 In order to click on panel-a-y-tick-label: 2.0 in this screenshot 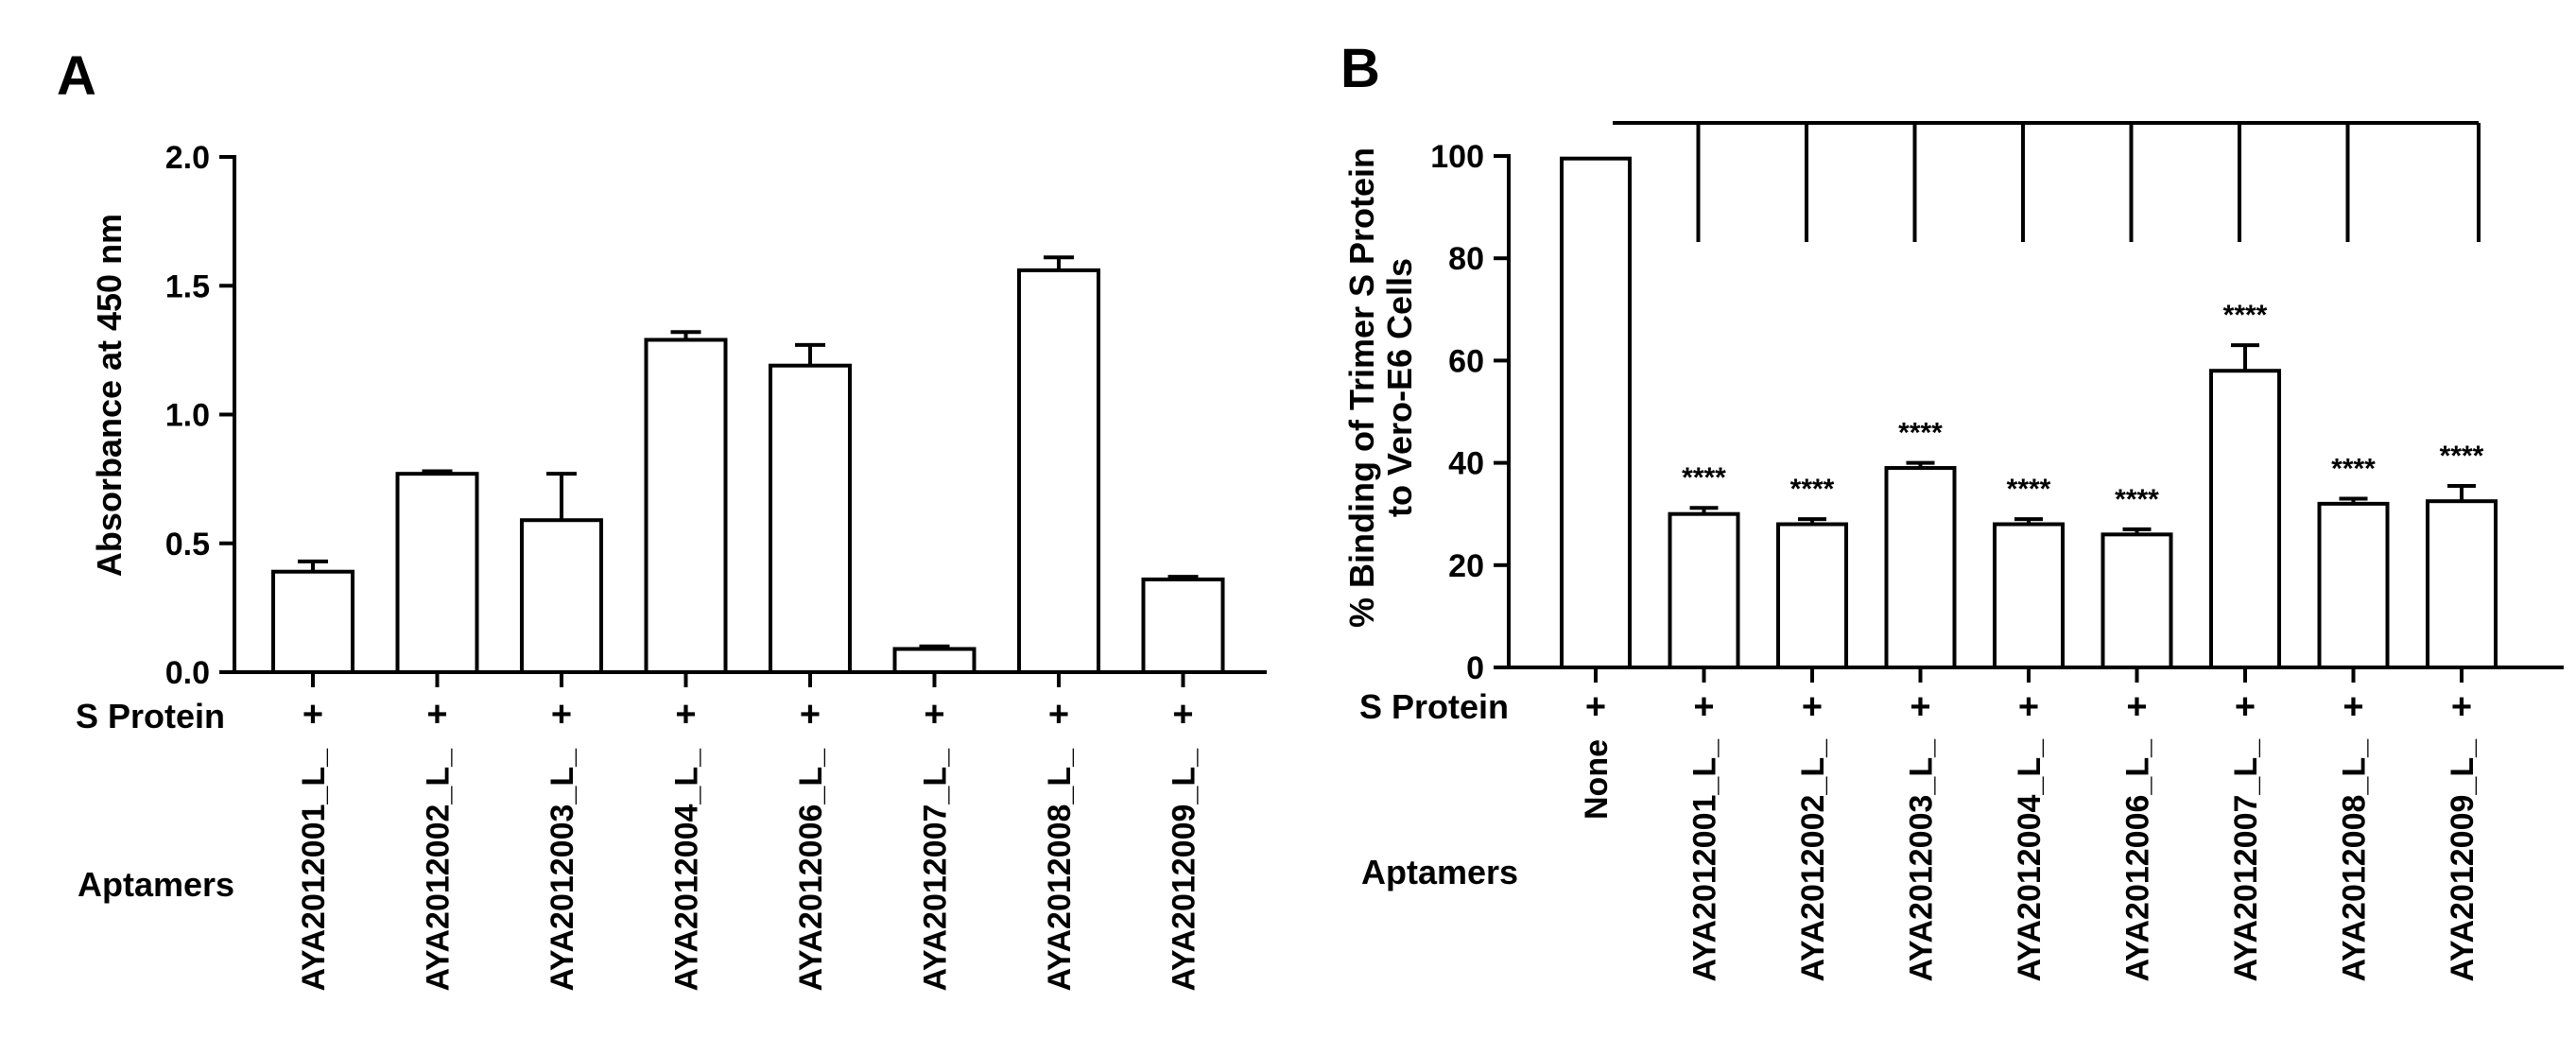, I will do `click(187, 158)`.